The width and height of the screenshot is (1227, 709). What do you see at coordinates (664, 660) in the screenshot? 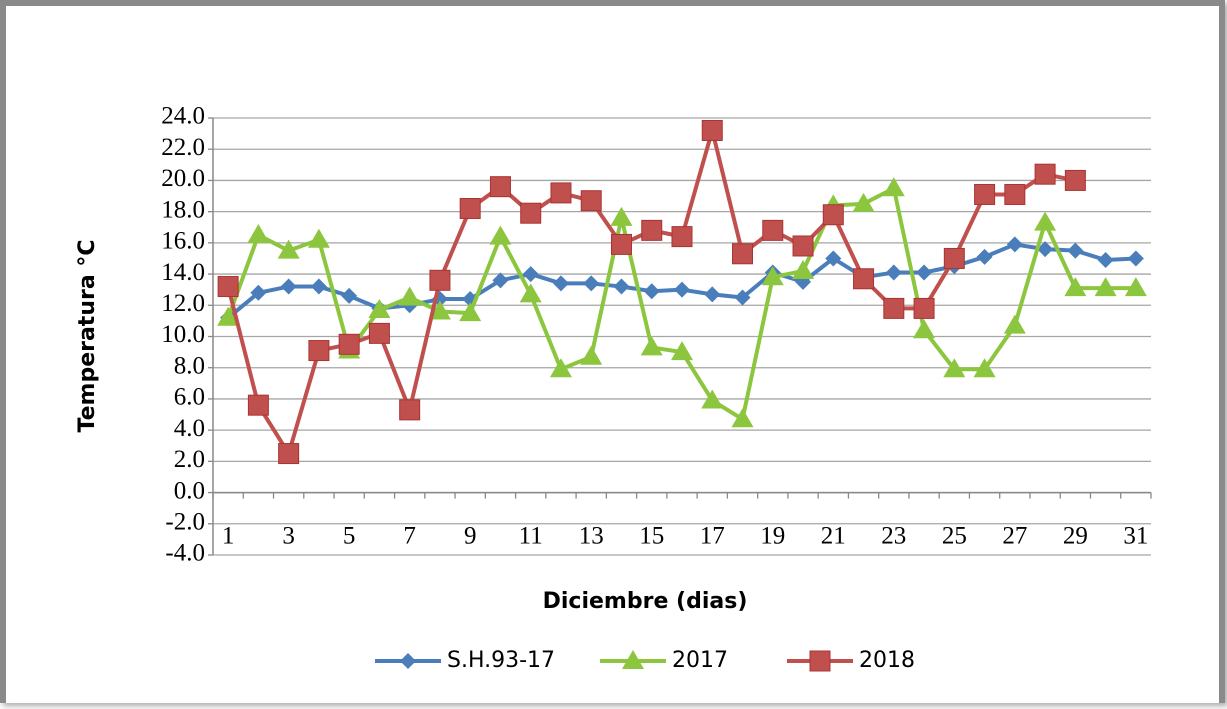
I see `legend-item: 2017` at bounding box center [664, 660].